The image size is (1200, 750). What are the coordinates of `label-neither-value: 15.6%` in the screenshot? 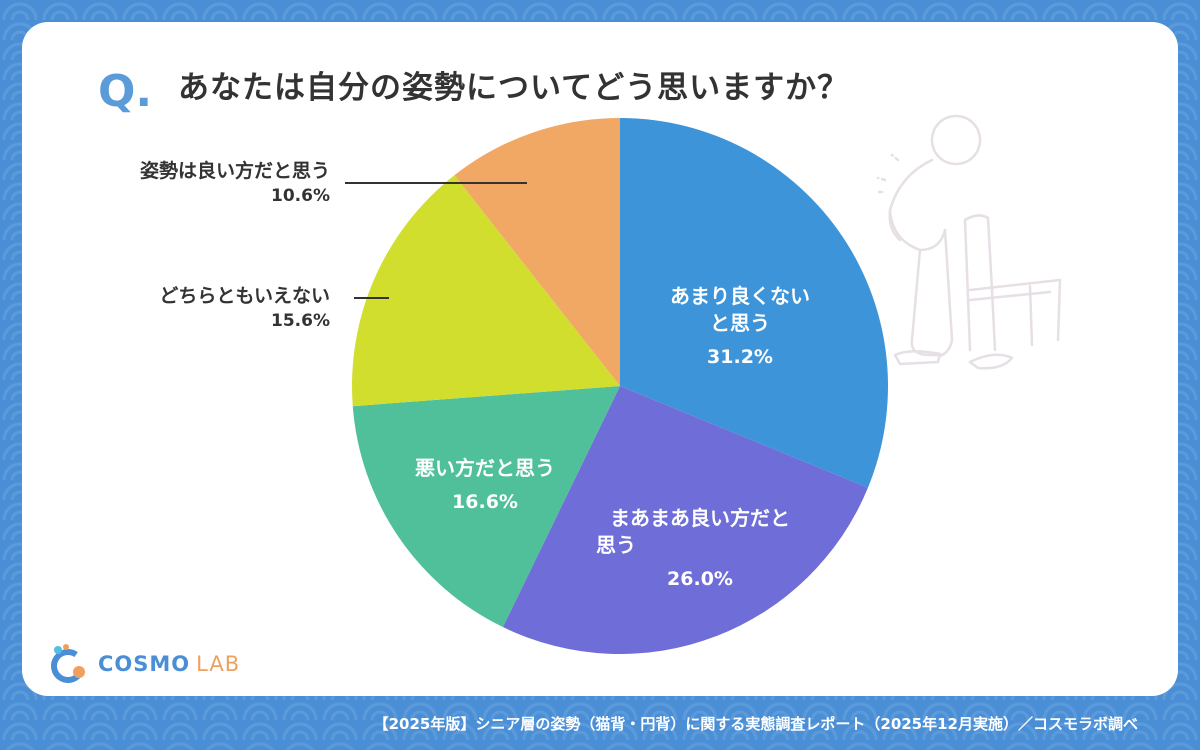 It's located at (300, 321).